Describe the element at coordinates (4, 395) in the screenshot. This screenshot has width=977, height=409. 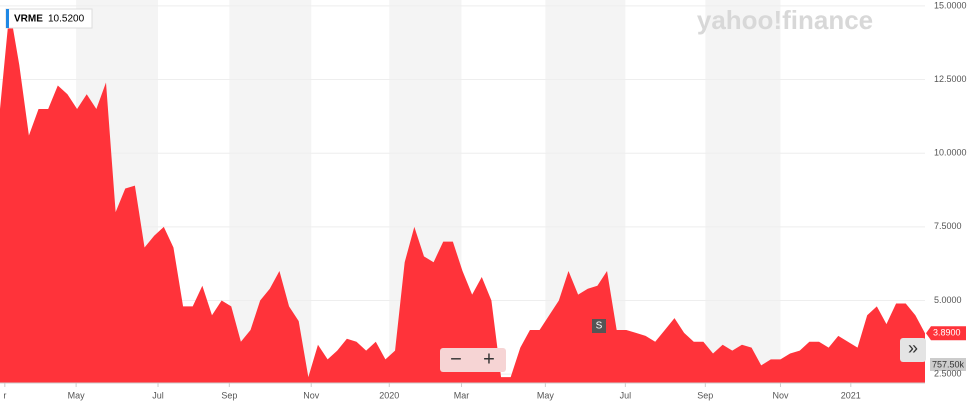
I see `x-tick-label: r` at that location.